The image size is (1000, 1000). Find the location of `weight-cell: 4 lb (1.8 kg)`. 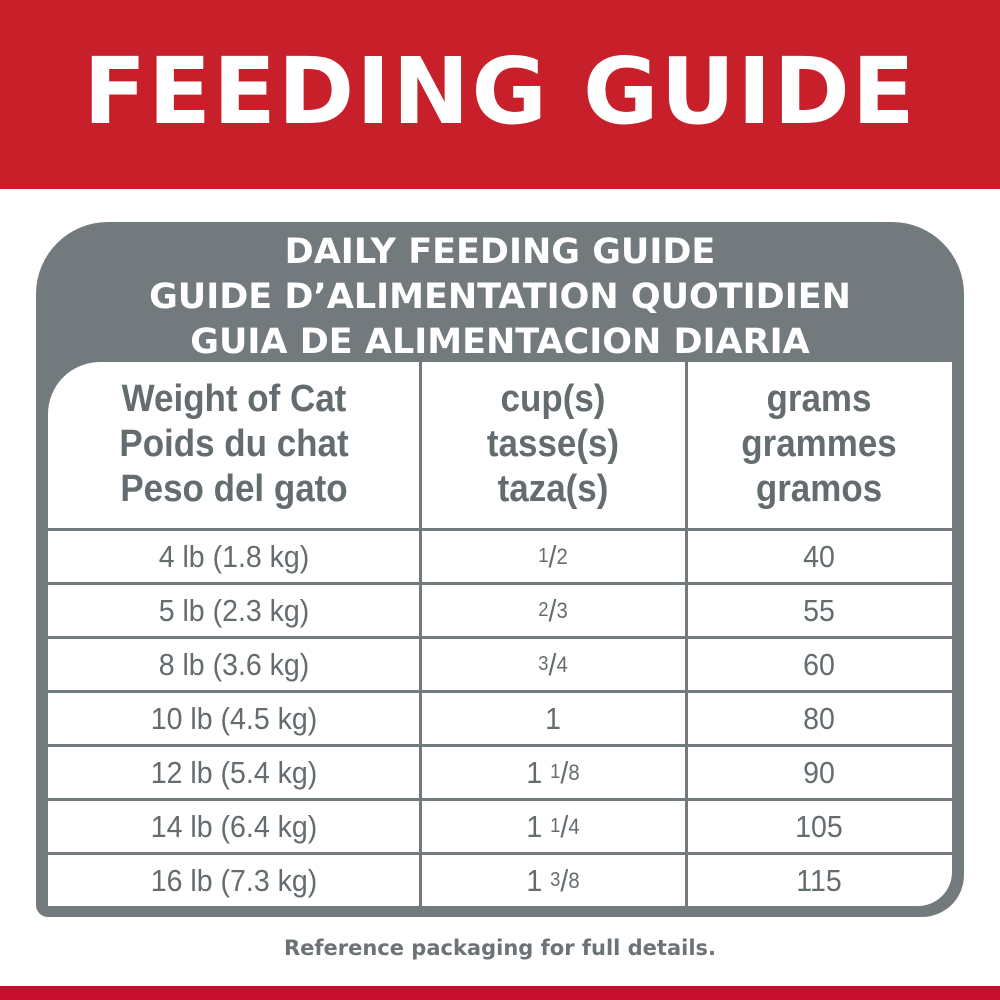

weight-cell: 4 lb (1.8 kg) is located at coordinates (234, 556).